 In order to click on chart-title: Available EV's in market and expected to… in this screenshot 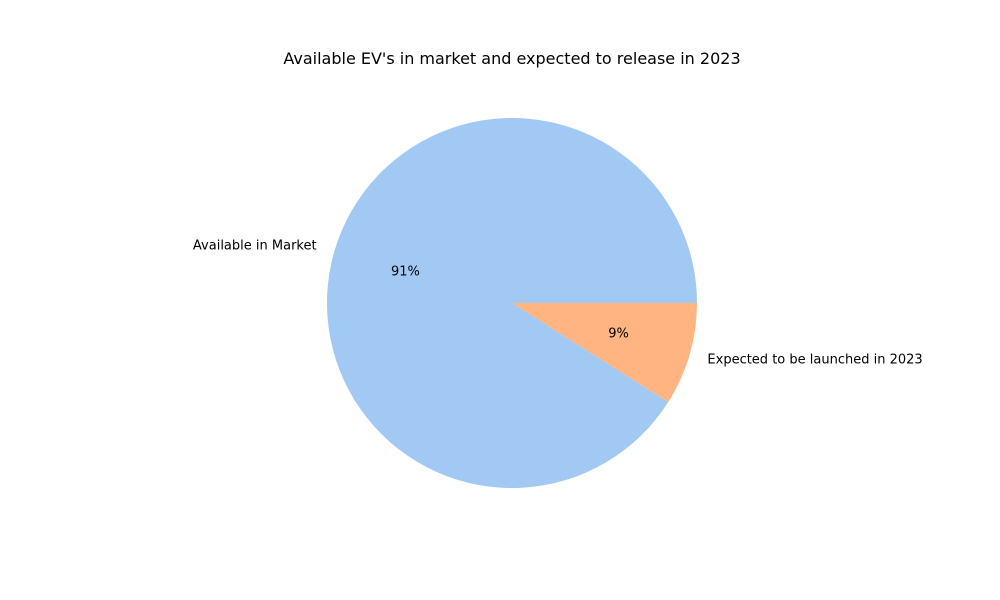, I will do `click(511, 58)`.